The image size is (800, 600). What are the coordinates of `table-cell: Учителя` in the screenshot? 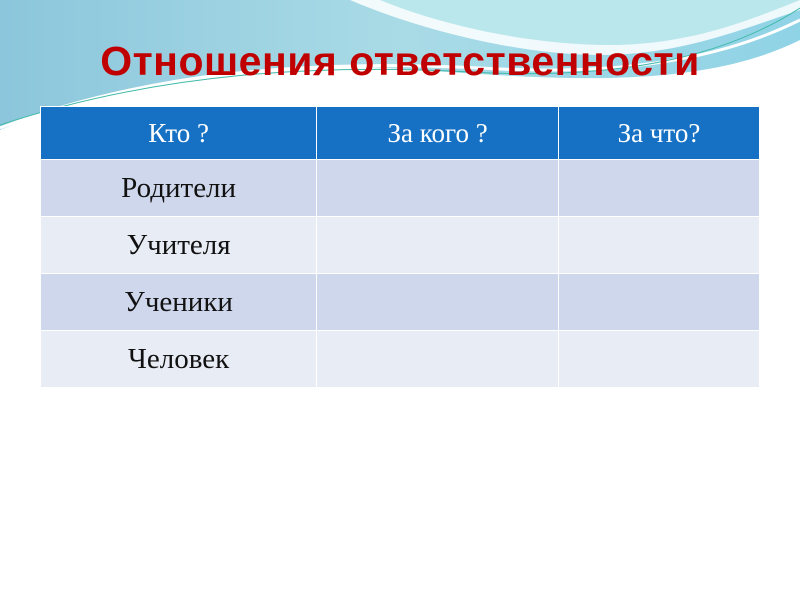 It's located at (178, 245).